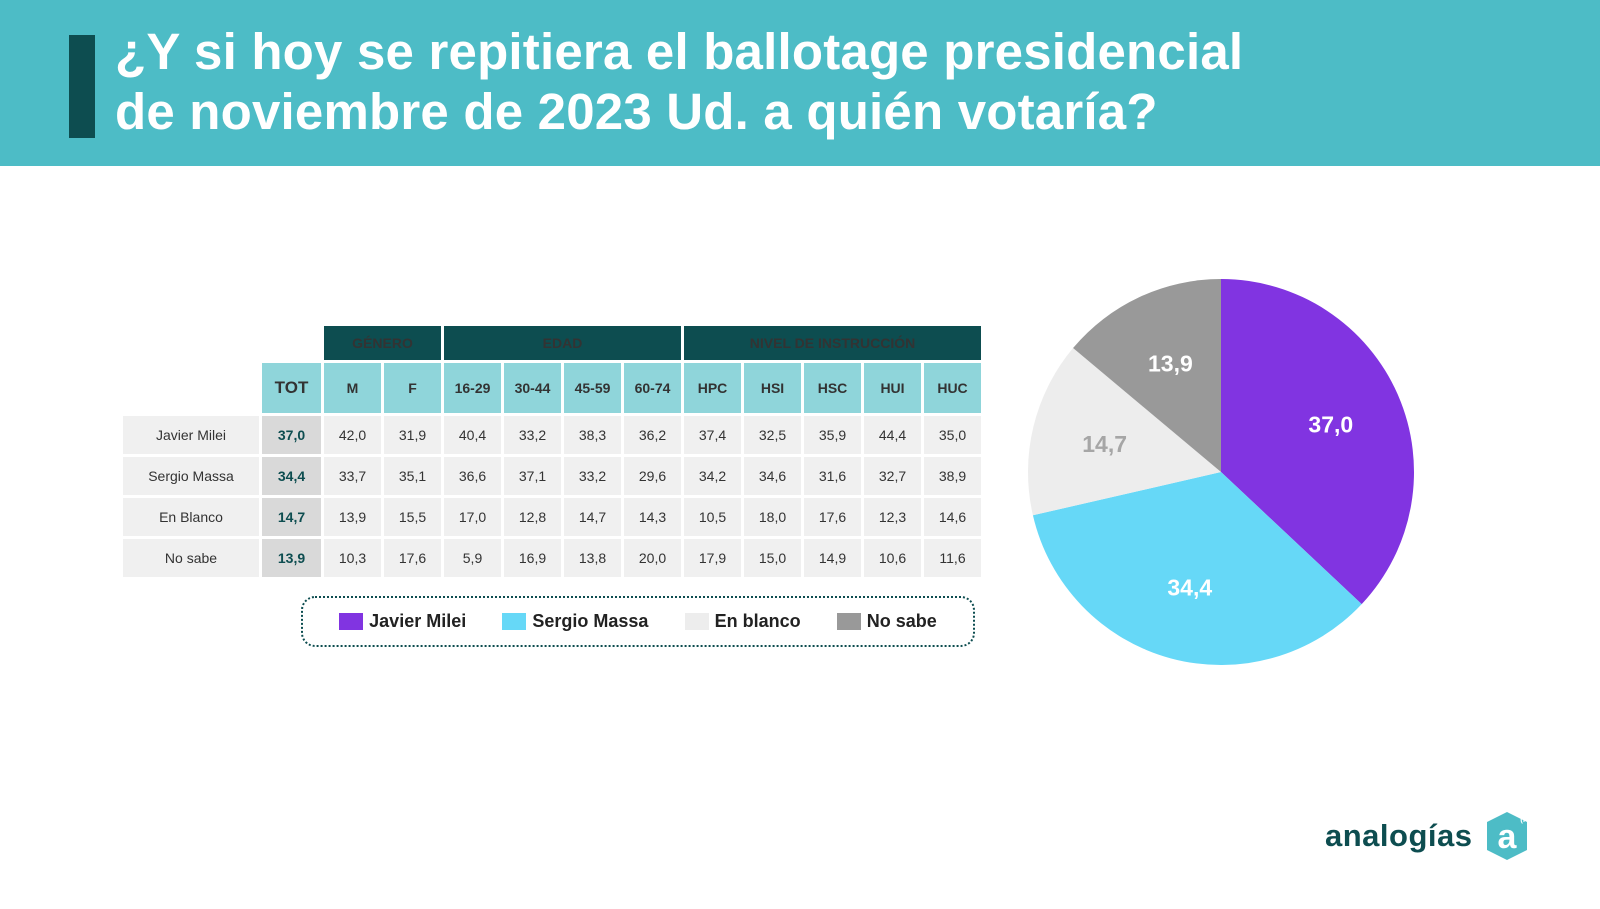 This screenshot has width=1600, height=909. Describe the element at coordinates (772, 476) in the screenshot. I see `table-cell: 34,6` at that location.